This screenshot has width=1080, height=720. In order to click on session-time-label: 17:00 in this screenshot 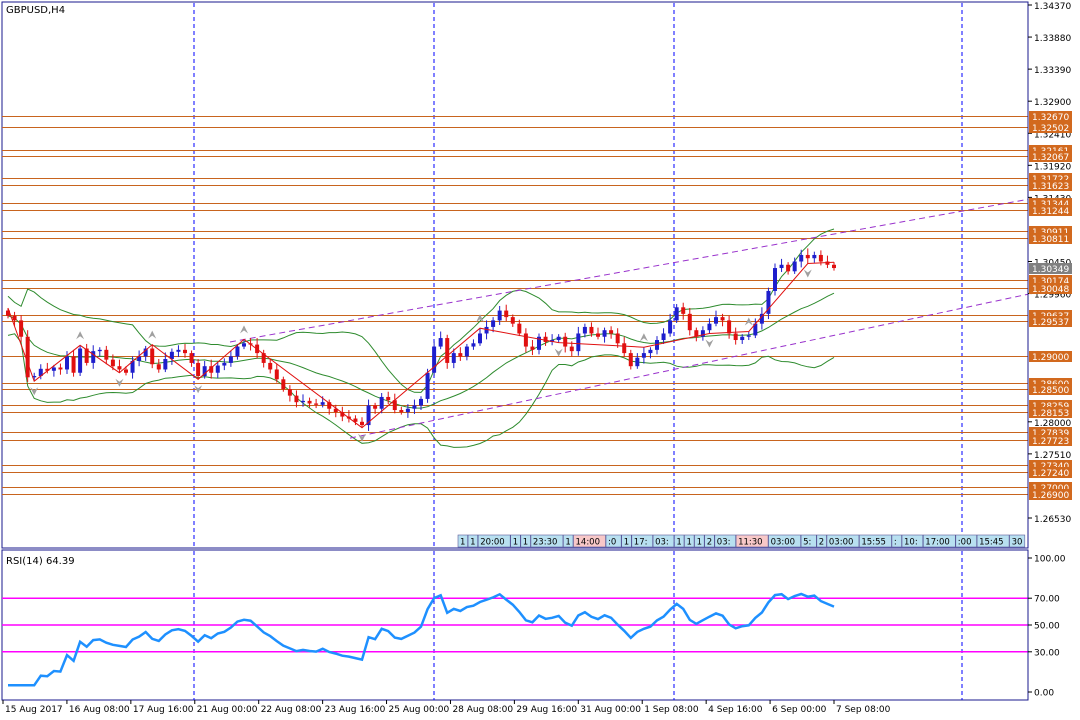, I will do `click(939, 541)`.